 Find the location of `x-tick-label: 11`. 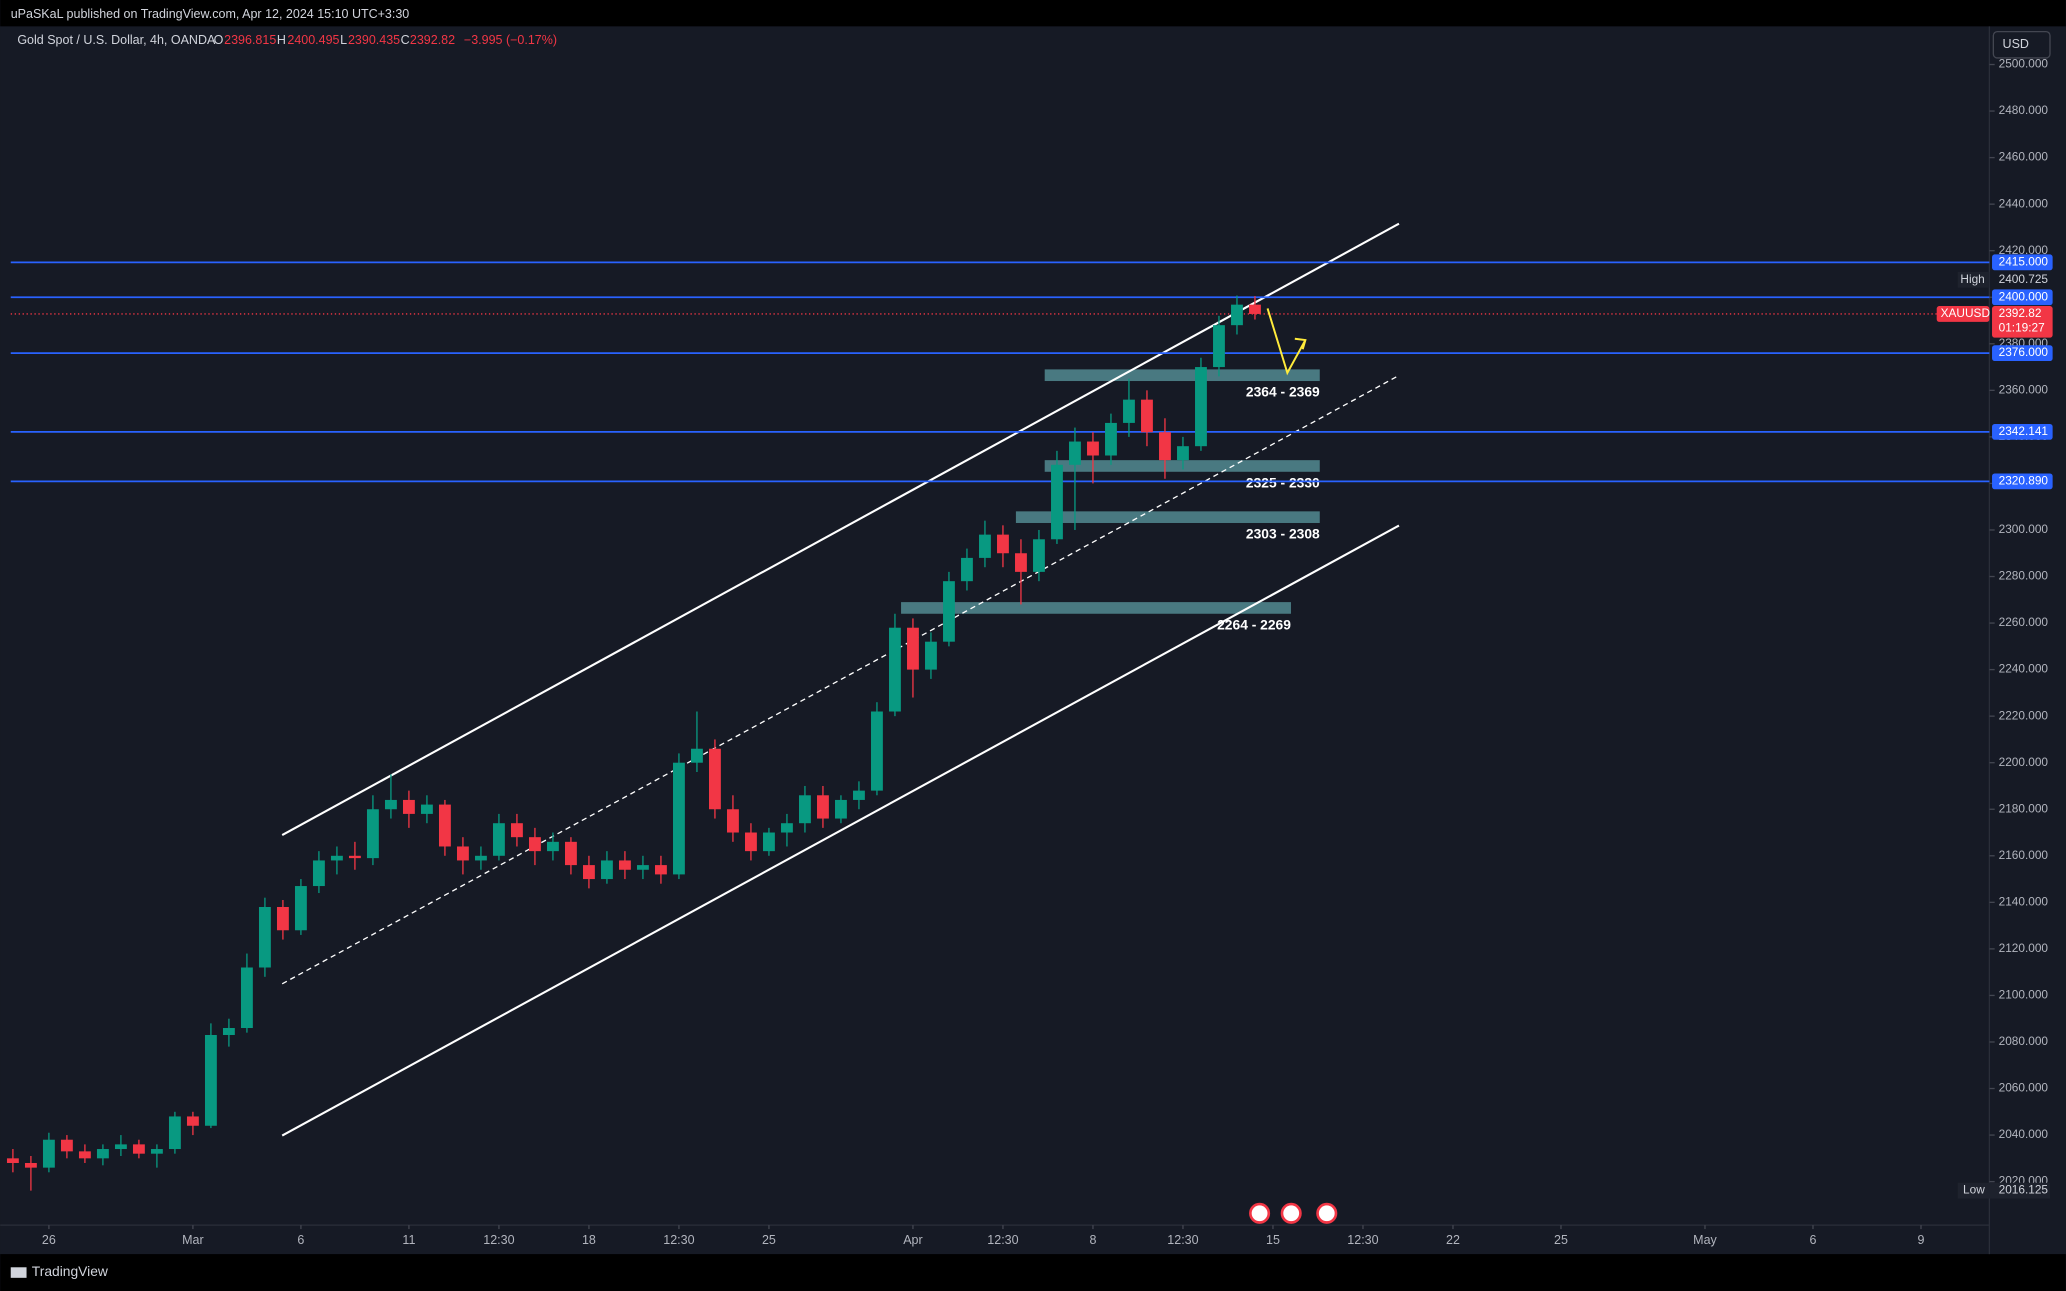

x-tick-label: 11 is located at coordinates (408, 1240).